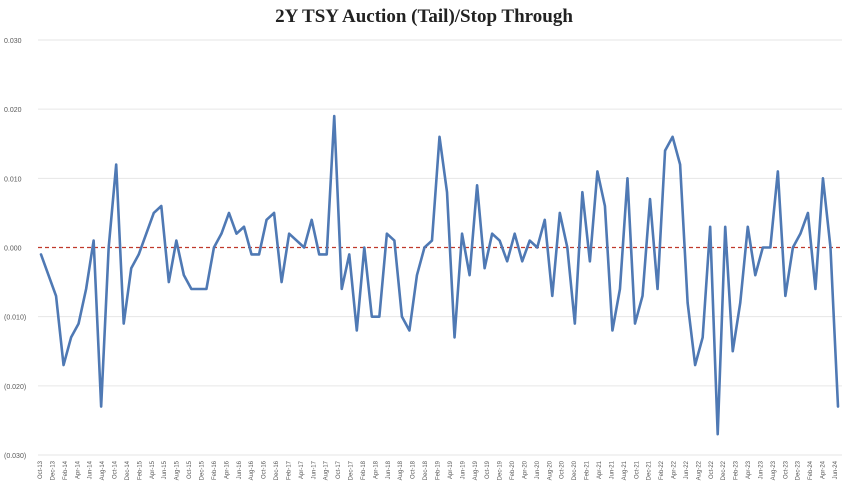  Describe the element at coordinates (625, 470) in the screenshot. I see `x-tick-label: Aug-21` at that location.